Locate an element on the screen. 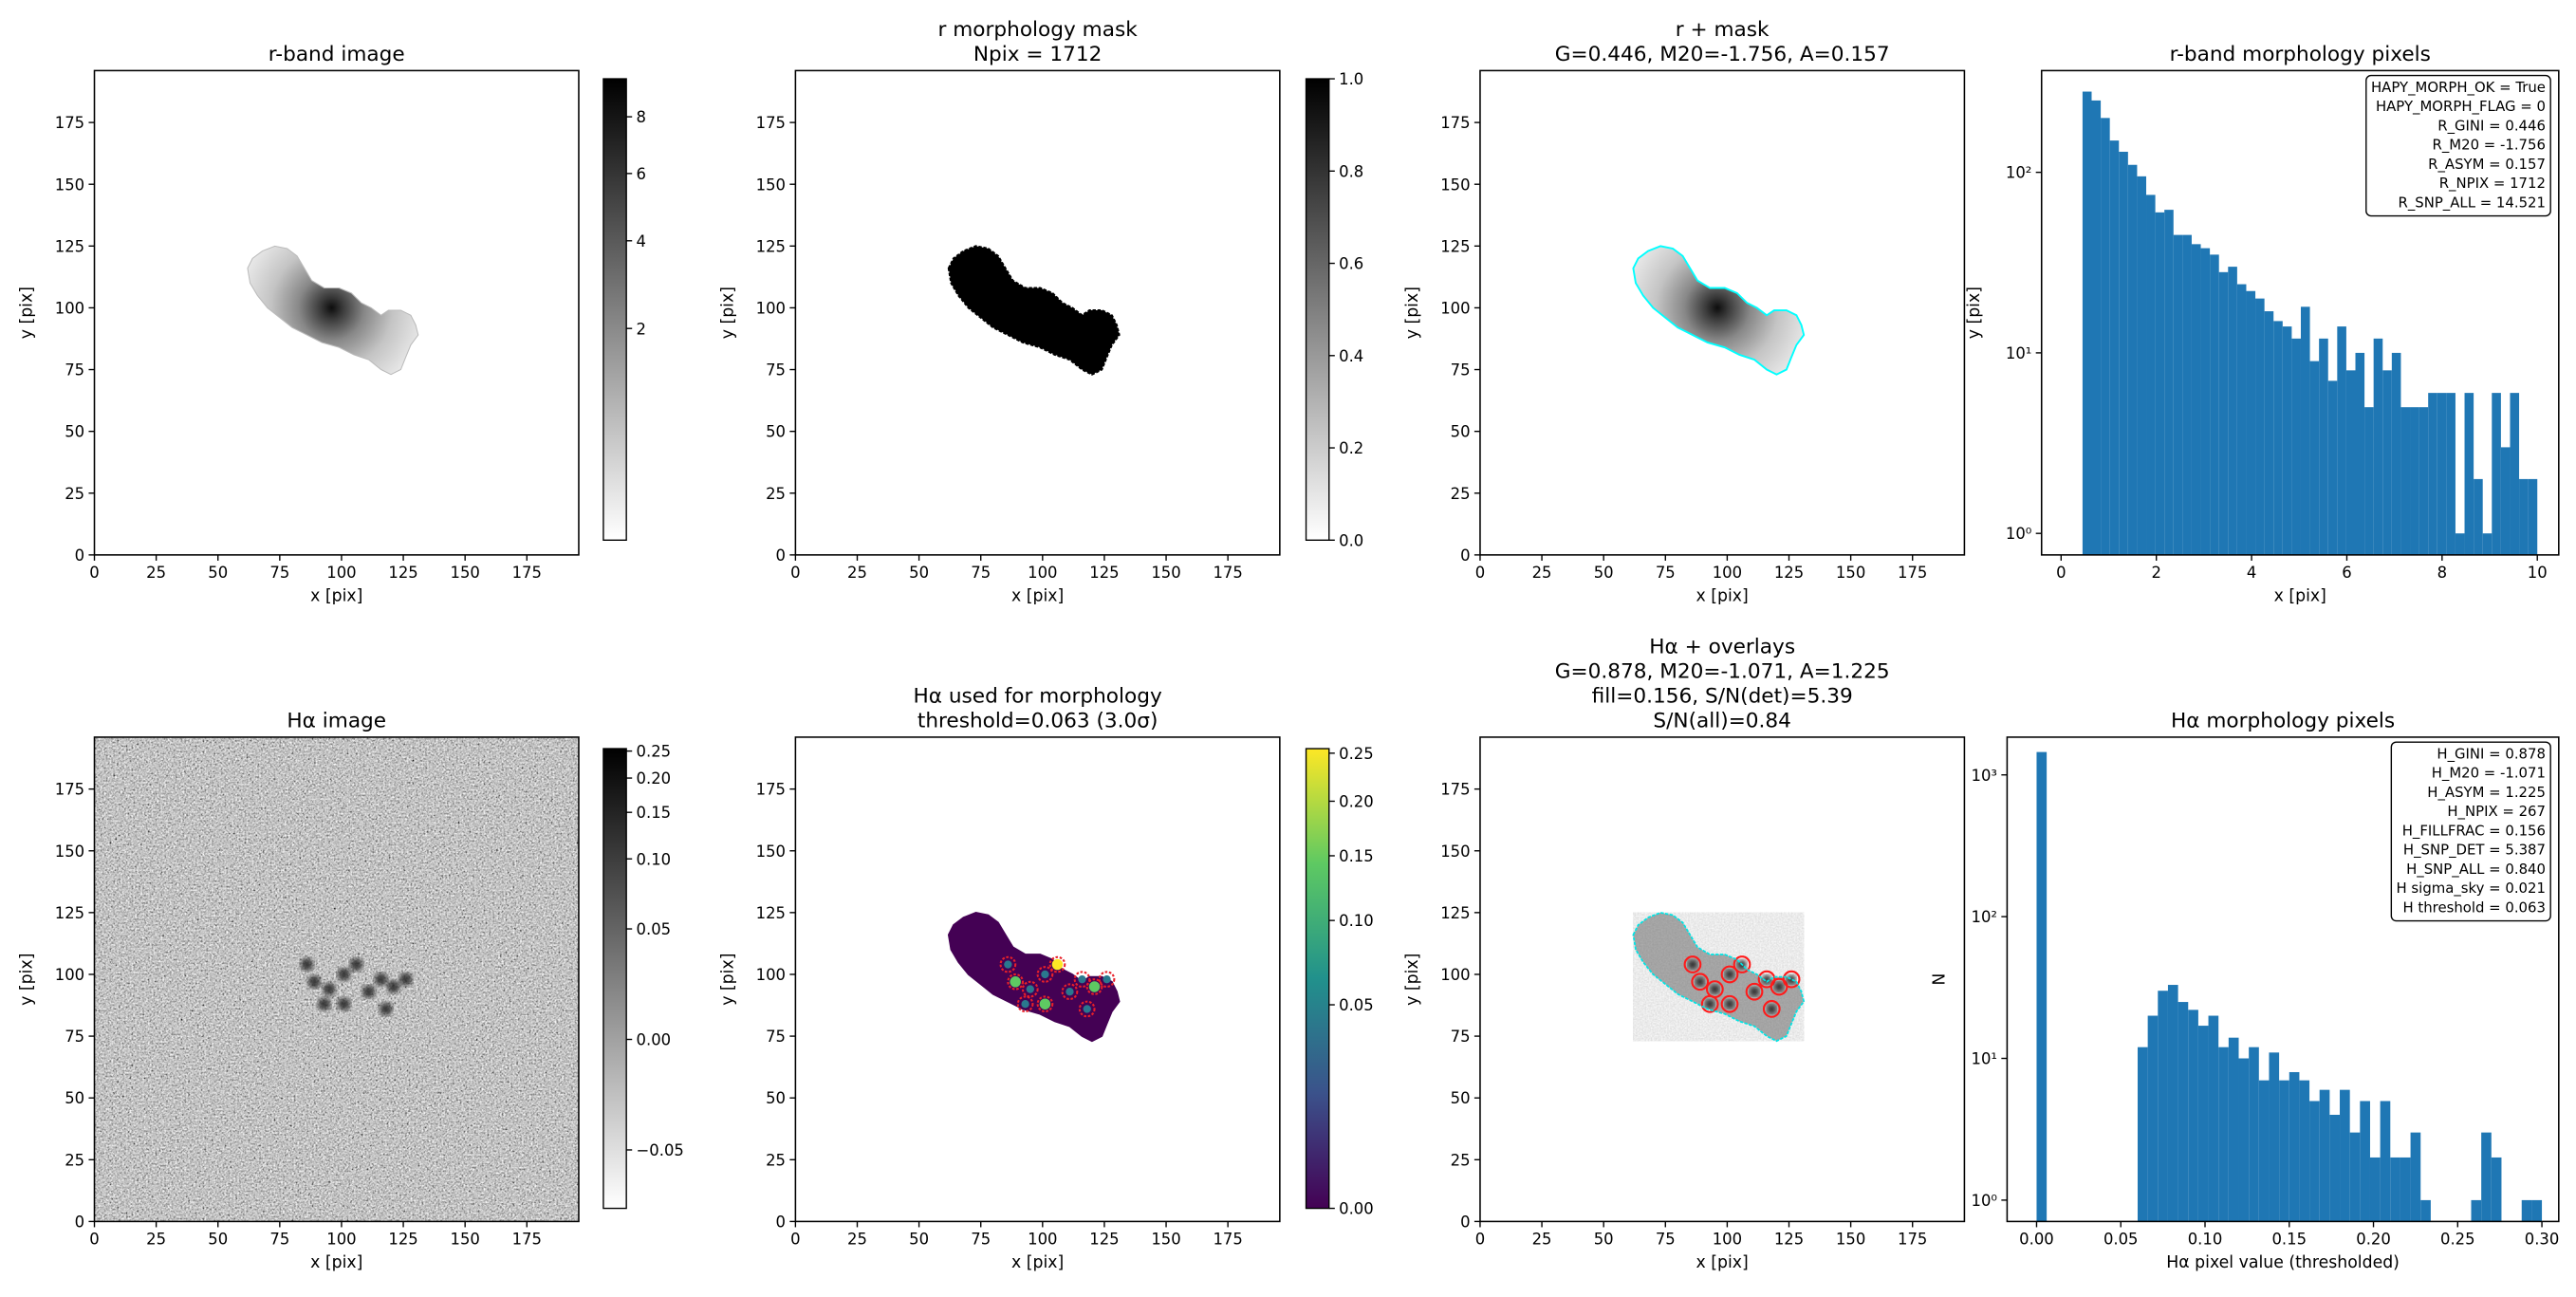 Image resolution: width=2576 pixels, height=1297 pixels. panel-title: S/N(all)=0.84 is located at coordinates (1722, 722).